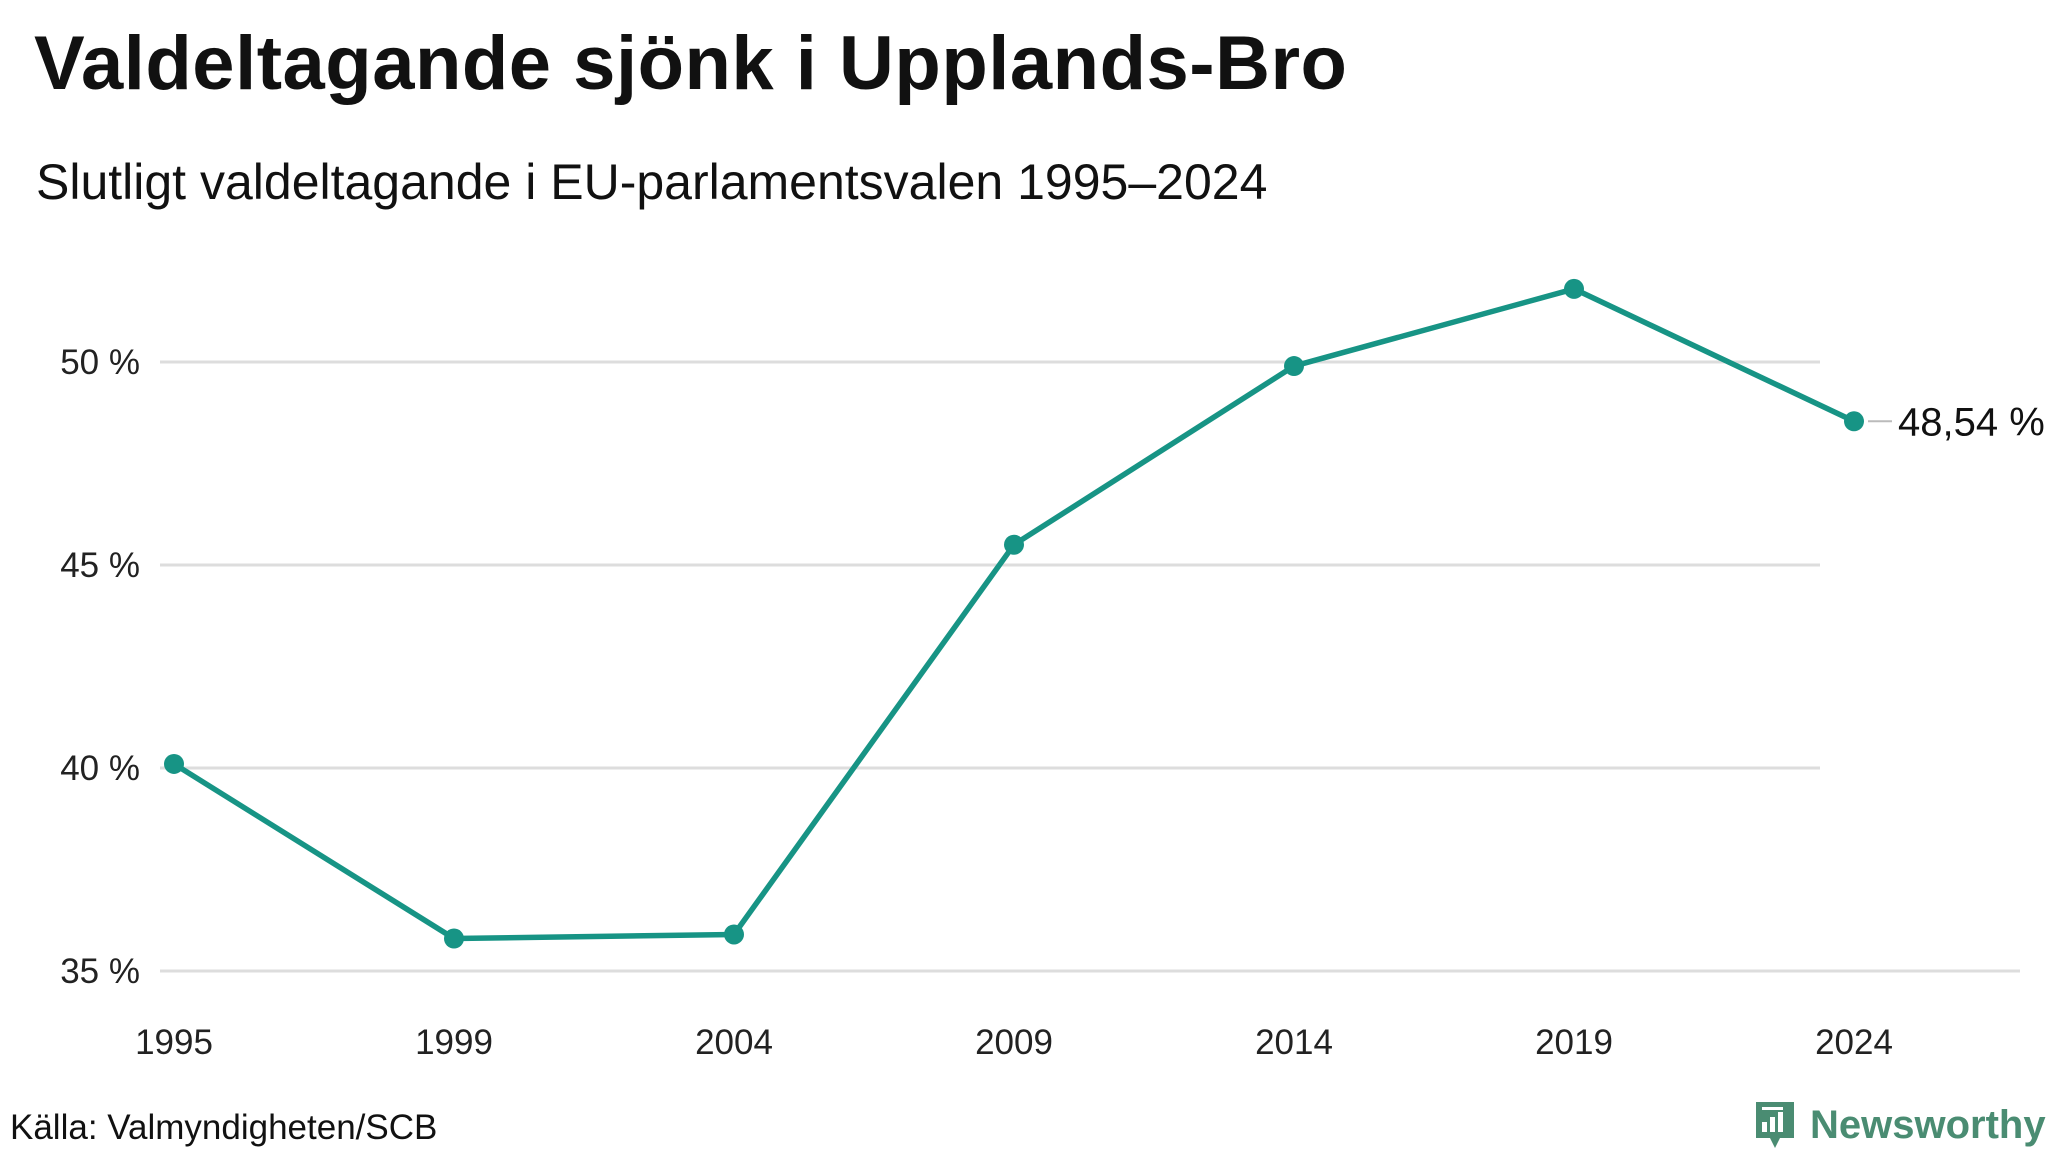 The image size is (2048, 1152). What do you see at coordinates (1294, 1042) in the screenshot?
I see `x-tick-label: 2014` at bounding box center [1294, 1042].